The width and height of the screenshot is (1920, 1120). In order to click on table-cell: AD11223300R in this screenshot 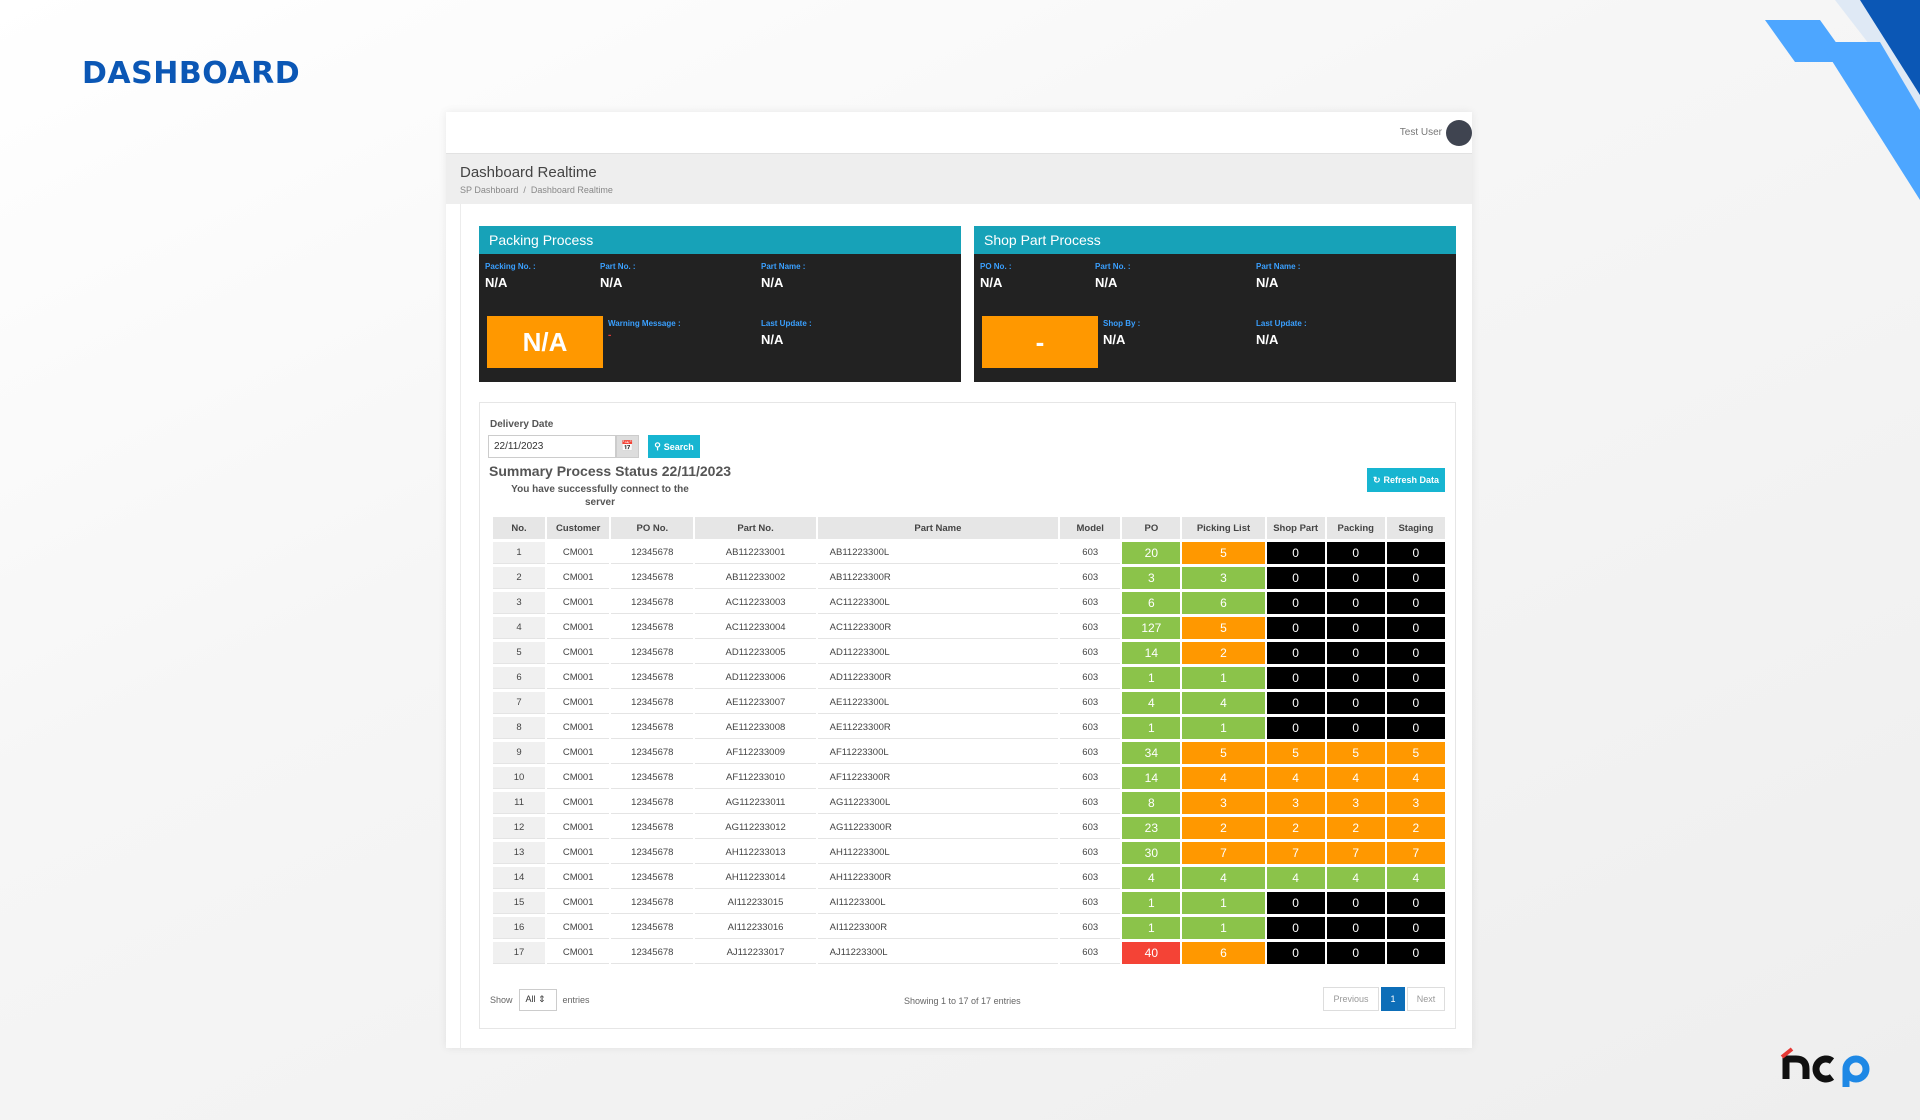, I will do `click(938, 678)`.